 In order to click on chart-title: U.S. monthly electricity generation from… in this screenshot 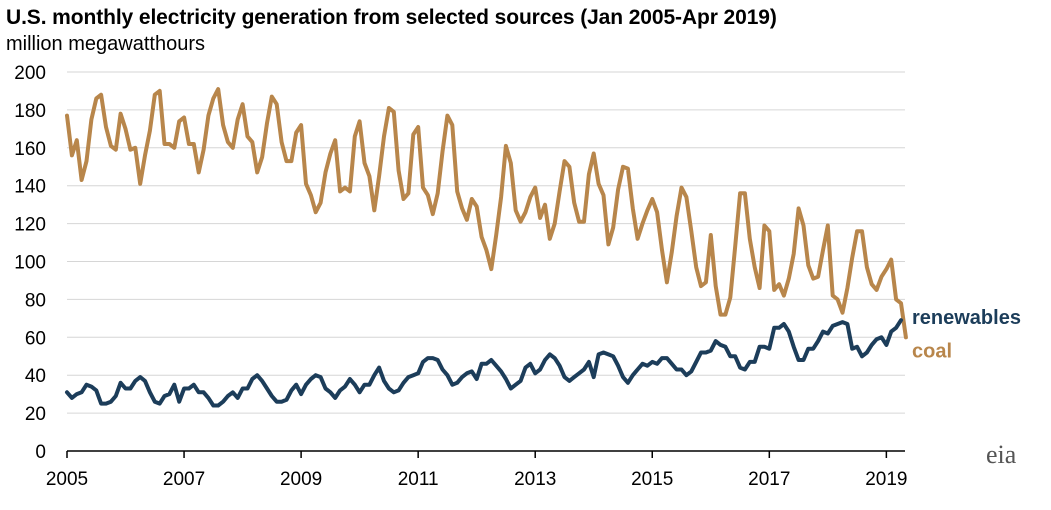, I will do `click(391, 17)`.